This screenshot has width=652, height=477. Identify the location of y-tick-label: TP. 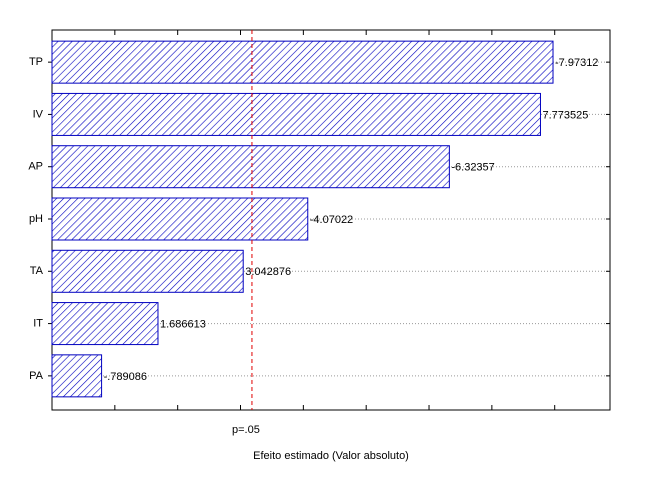
(36, 62).